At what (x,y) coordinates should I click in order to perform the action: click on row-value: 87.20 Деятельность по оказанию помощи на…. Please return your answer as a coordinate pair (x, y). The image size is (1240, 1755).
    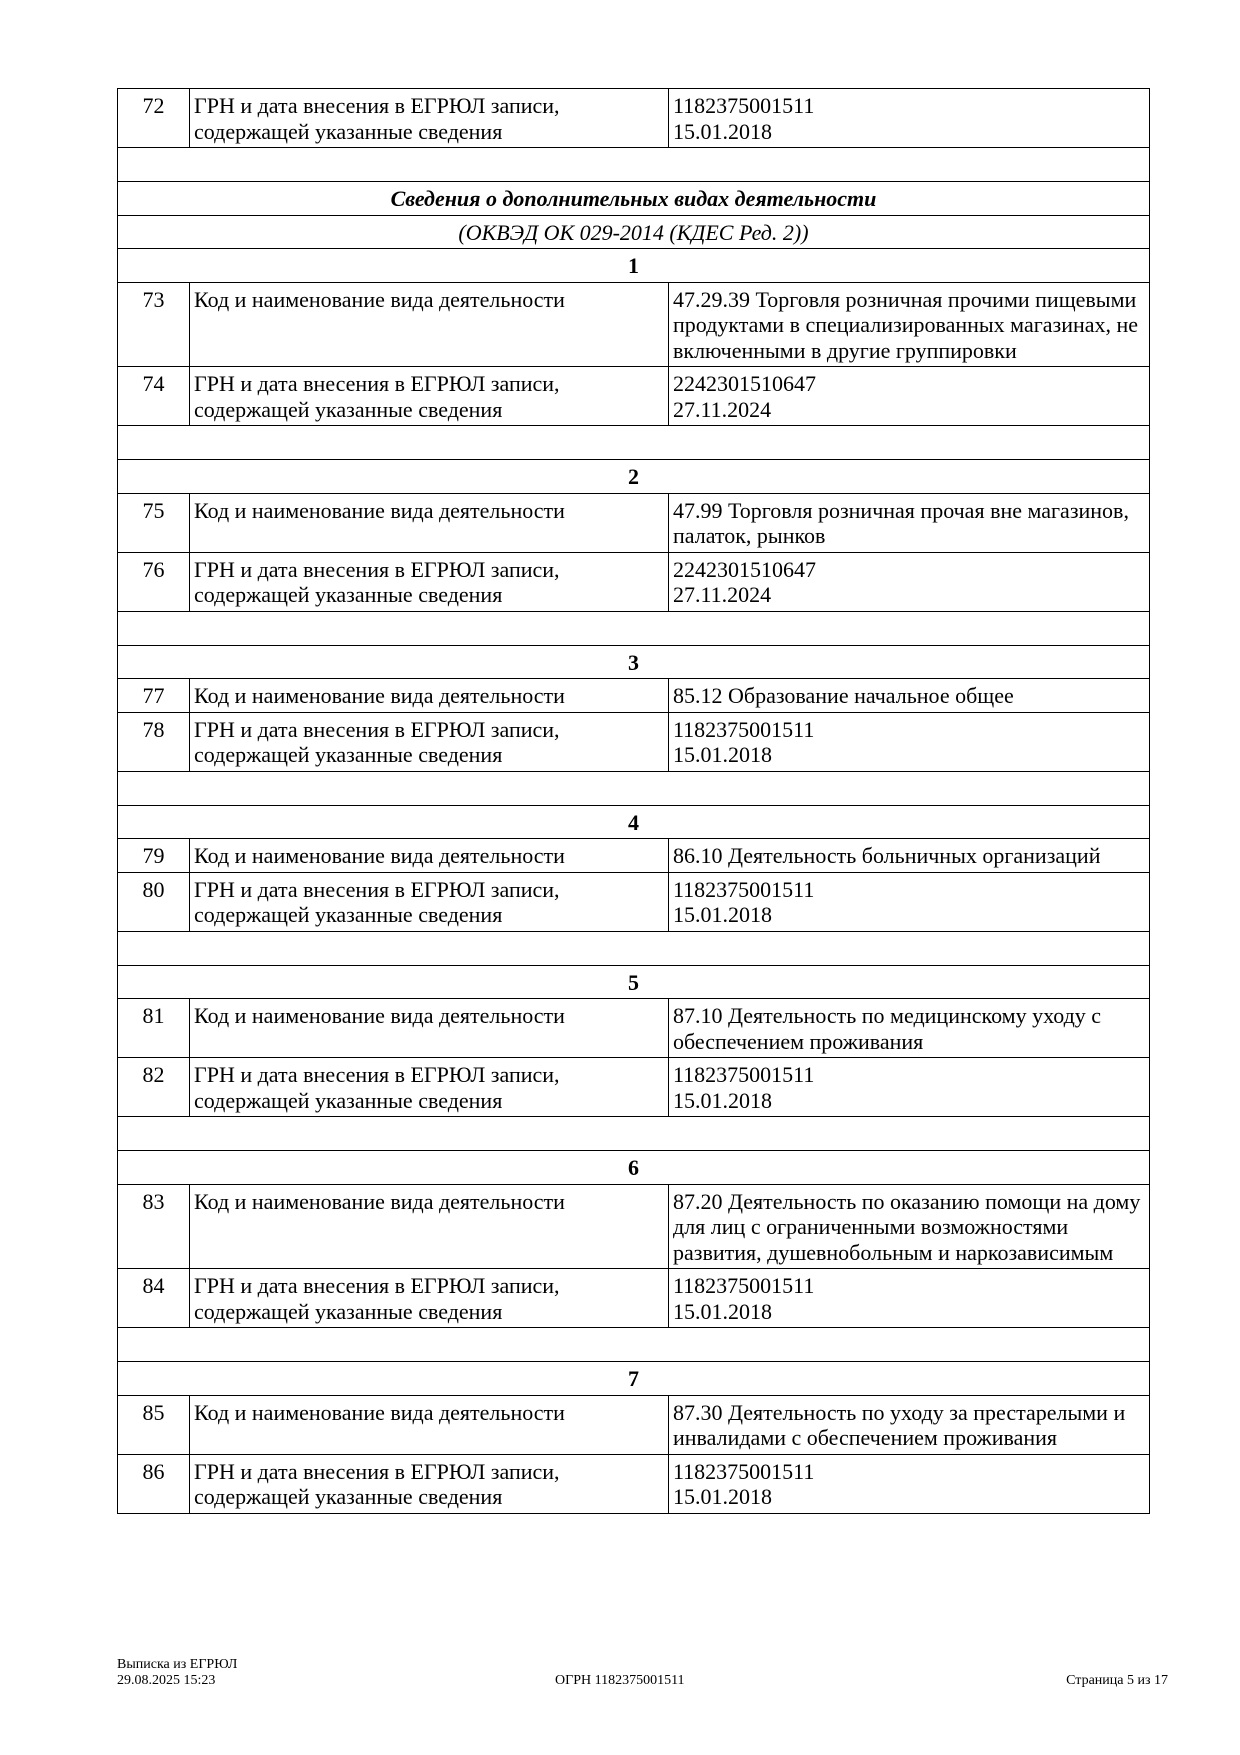
    Looking at the image, I should click on (909, 1226).